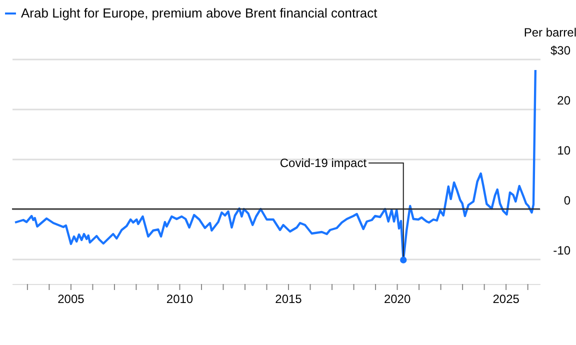 This screenshot has width=576, height=345. I want to click on x-tick-label: 2010, so click(180, 299).